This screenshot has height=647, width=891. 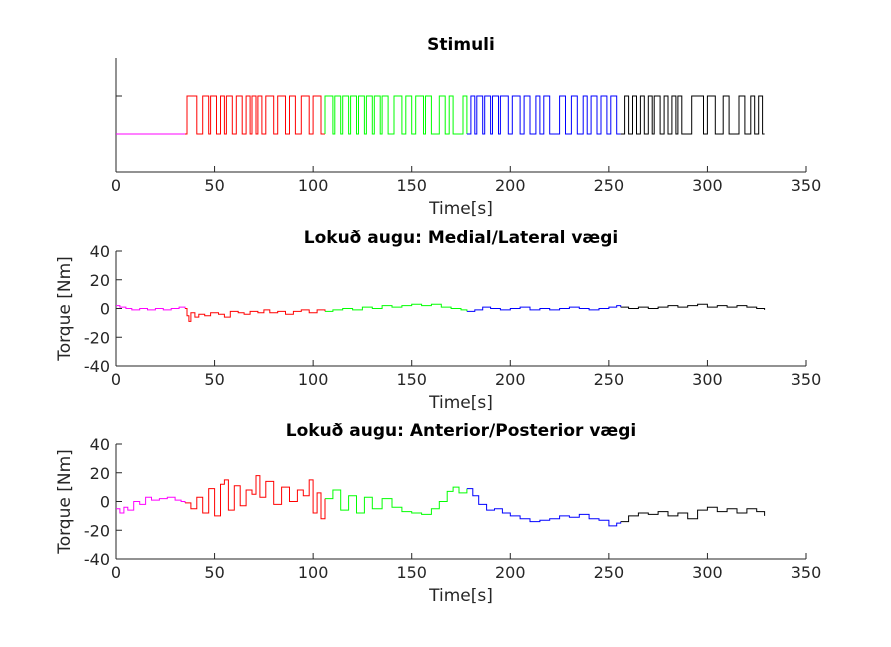 I want to click on chart-title: Stimuli, so click(x=461, y=45).